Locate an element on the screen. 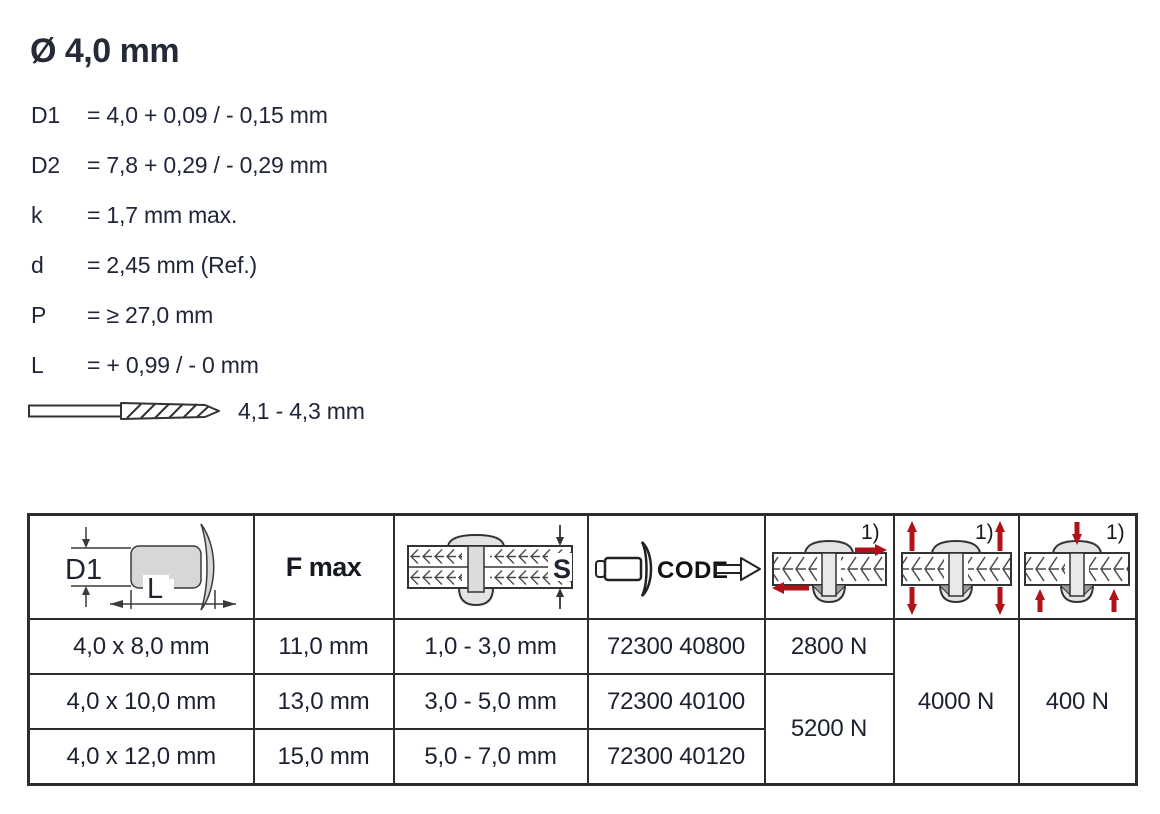 This screenshot has height=814, width=1160. shear-cell: 2800 N is located at coordinates (829, 646).